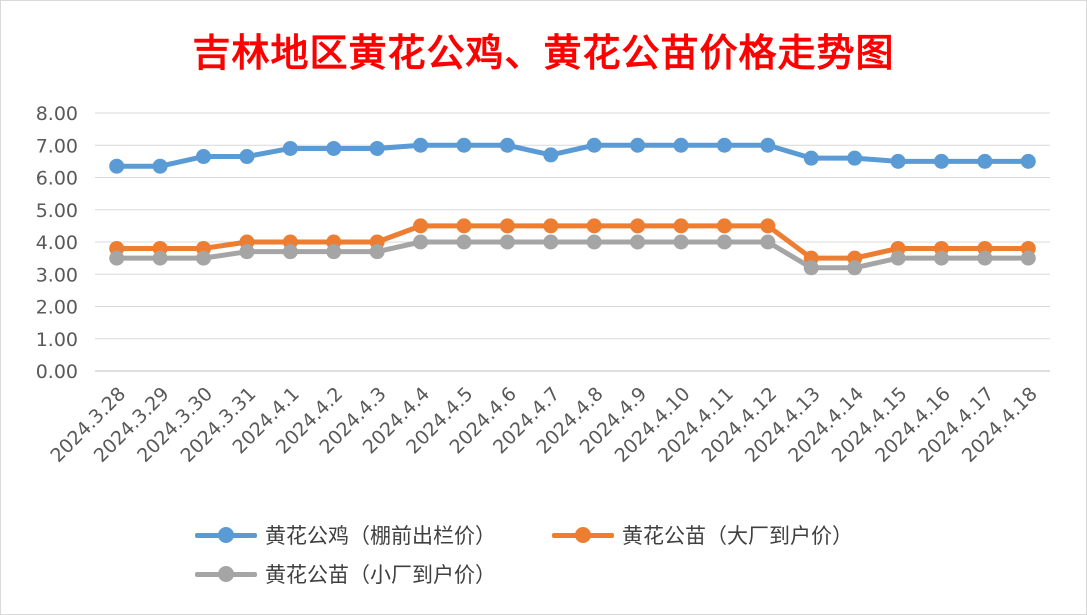 This screenshot has height=615, width=1087. I want to click on y-tick-label: 4.00, so click(57, 243).